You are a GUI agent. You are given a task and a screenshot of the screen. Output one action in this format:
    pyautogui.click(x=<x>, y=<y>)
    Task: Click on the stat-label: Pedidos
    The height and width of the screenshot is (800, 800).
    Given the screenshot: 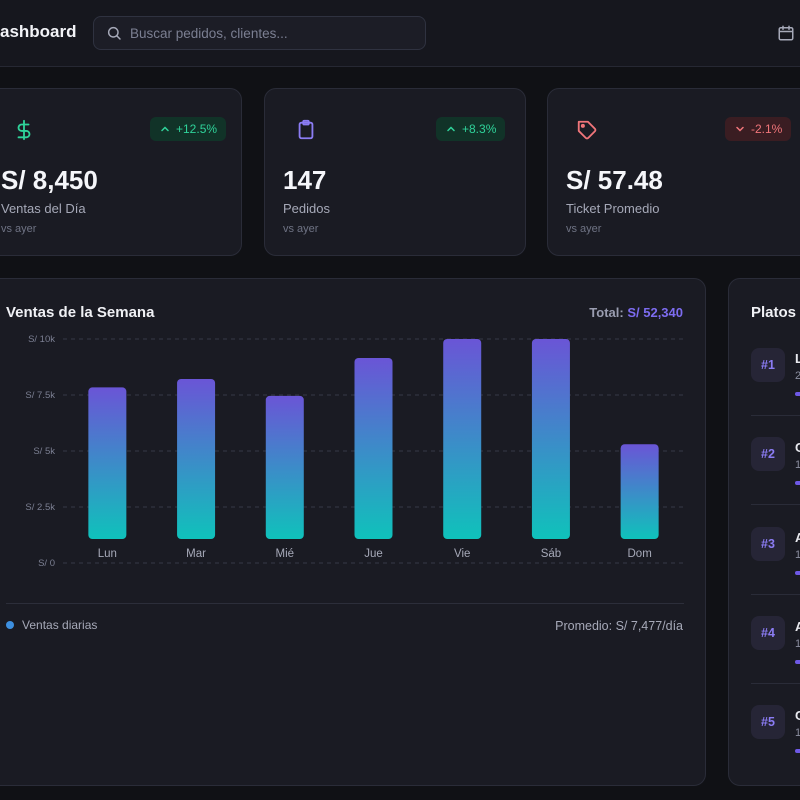 What is the action you would take?
    pyautogui.click(x=306, y=208)
    